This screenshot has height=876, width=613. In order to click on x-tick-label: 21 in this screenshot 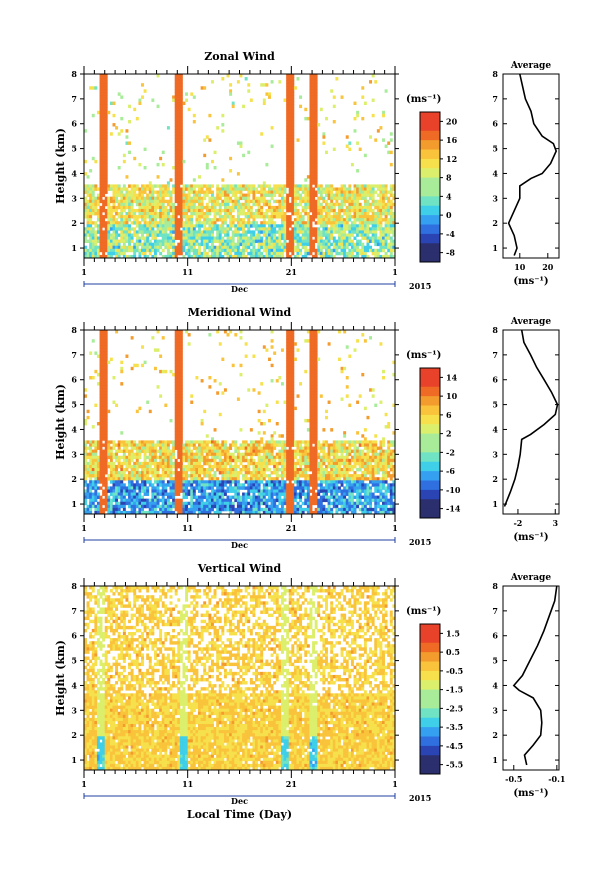, I will do `click(291, 272)`.